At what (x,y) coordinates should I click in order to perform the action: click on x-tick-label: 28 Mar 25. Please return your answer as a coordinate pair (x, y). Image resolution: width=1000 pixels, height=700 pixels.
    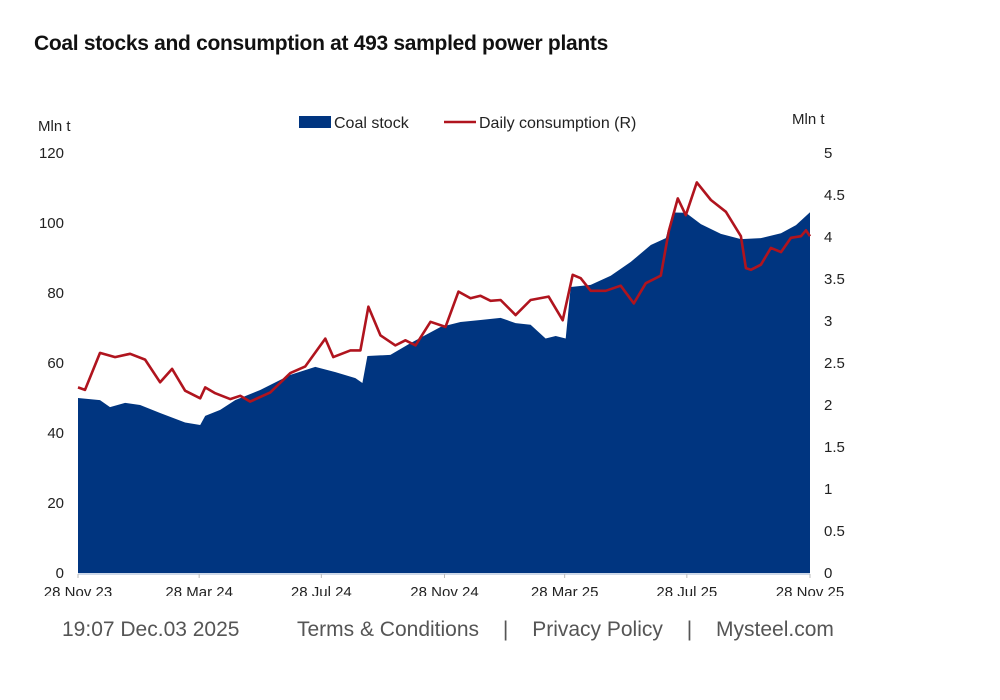
    Looking at the image, I should click on (565, 590).